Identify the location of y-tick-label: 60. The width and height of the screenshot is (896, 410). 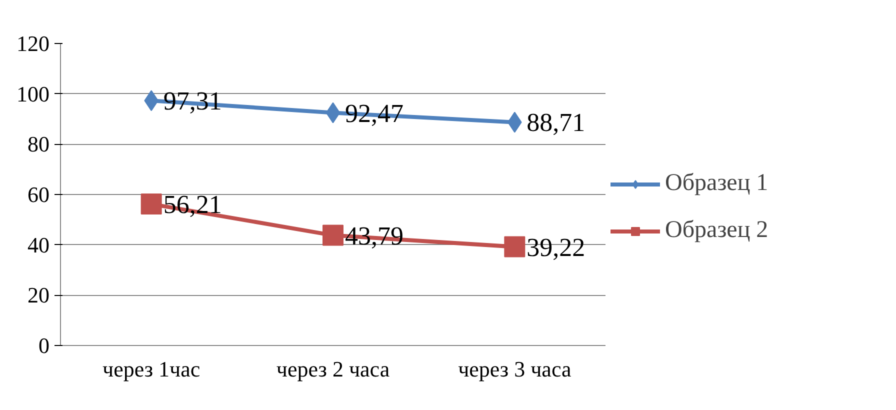
(39, 194).